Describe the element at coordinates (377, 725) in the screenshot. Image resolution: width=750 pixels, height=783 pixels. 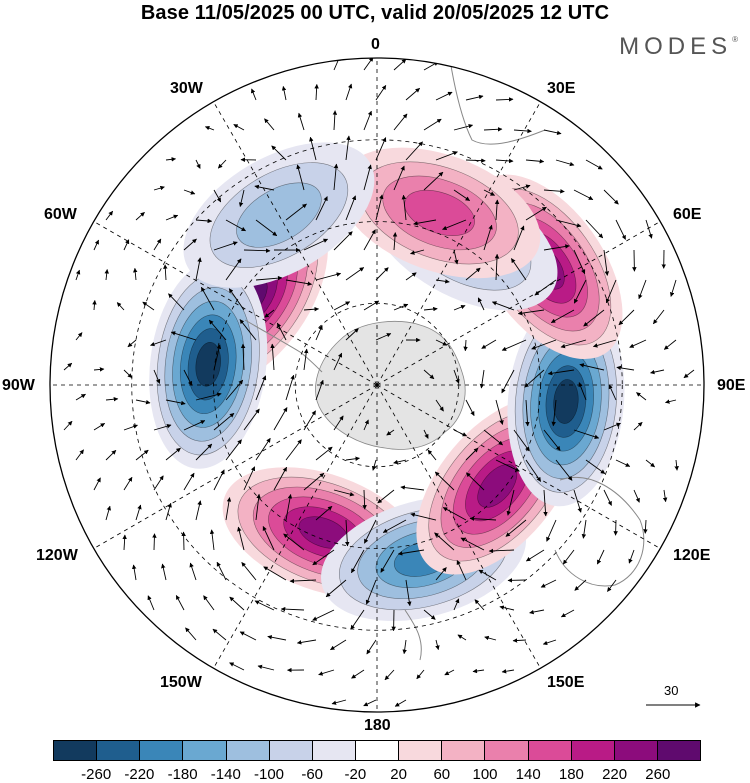
I see `lon-label-180: 180` at that location.